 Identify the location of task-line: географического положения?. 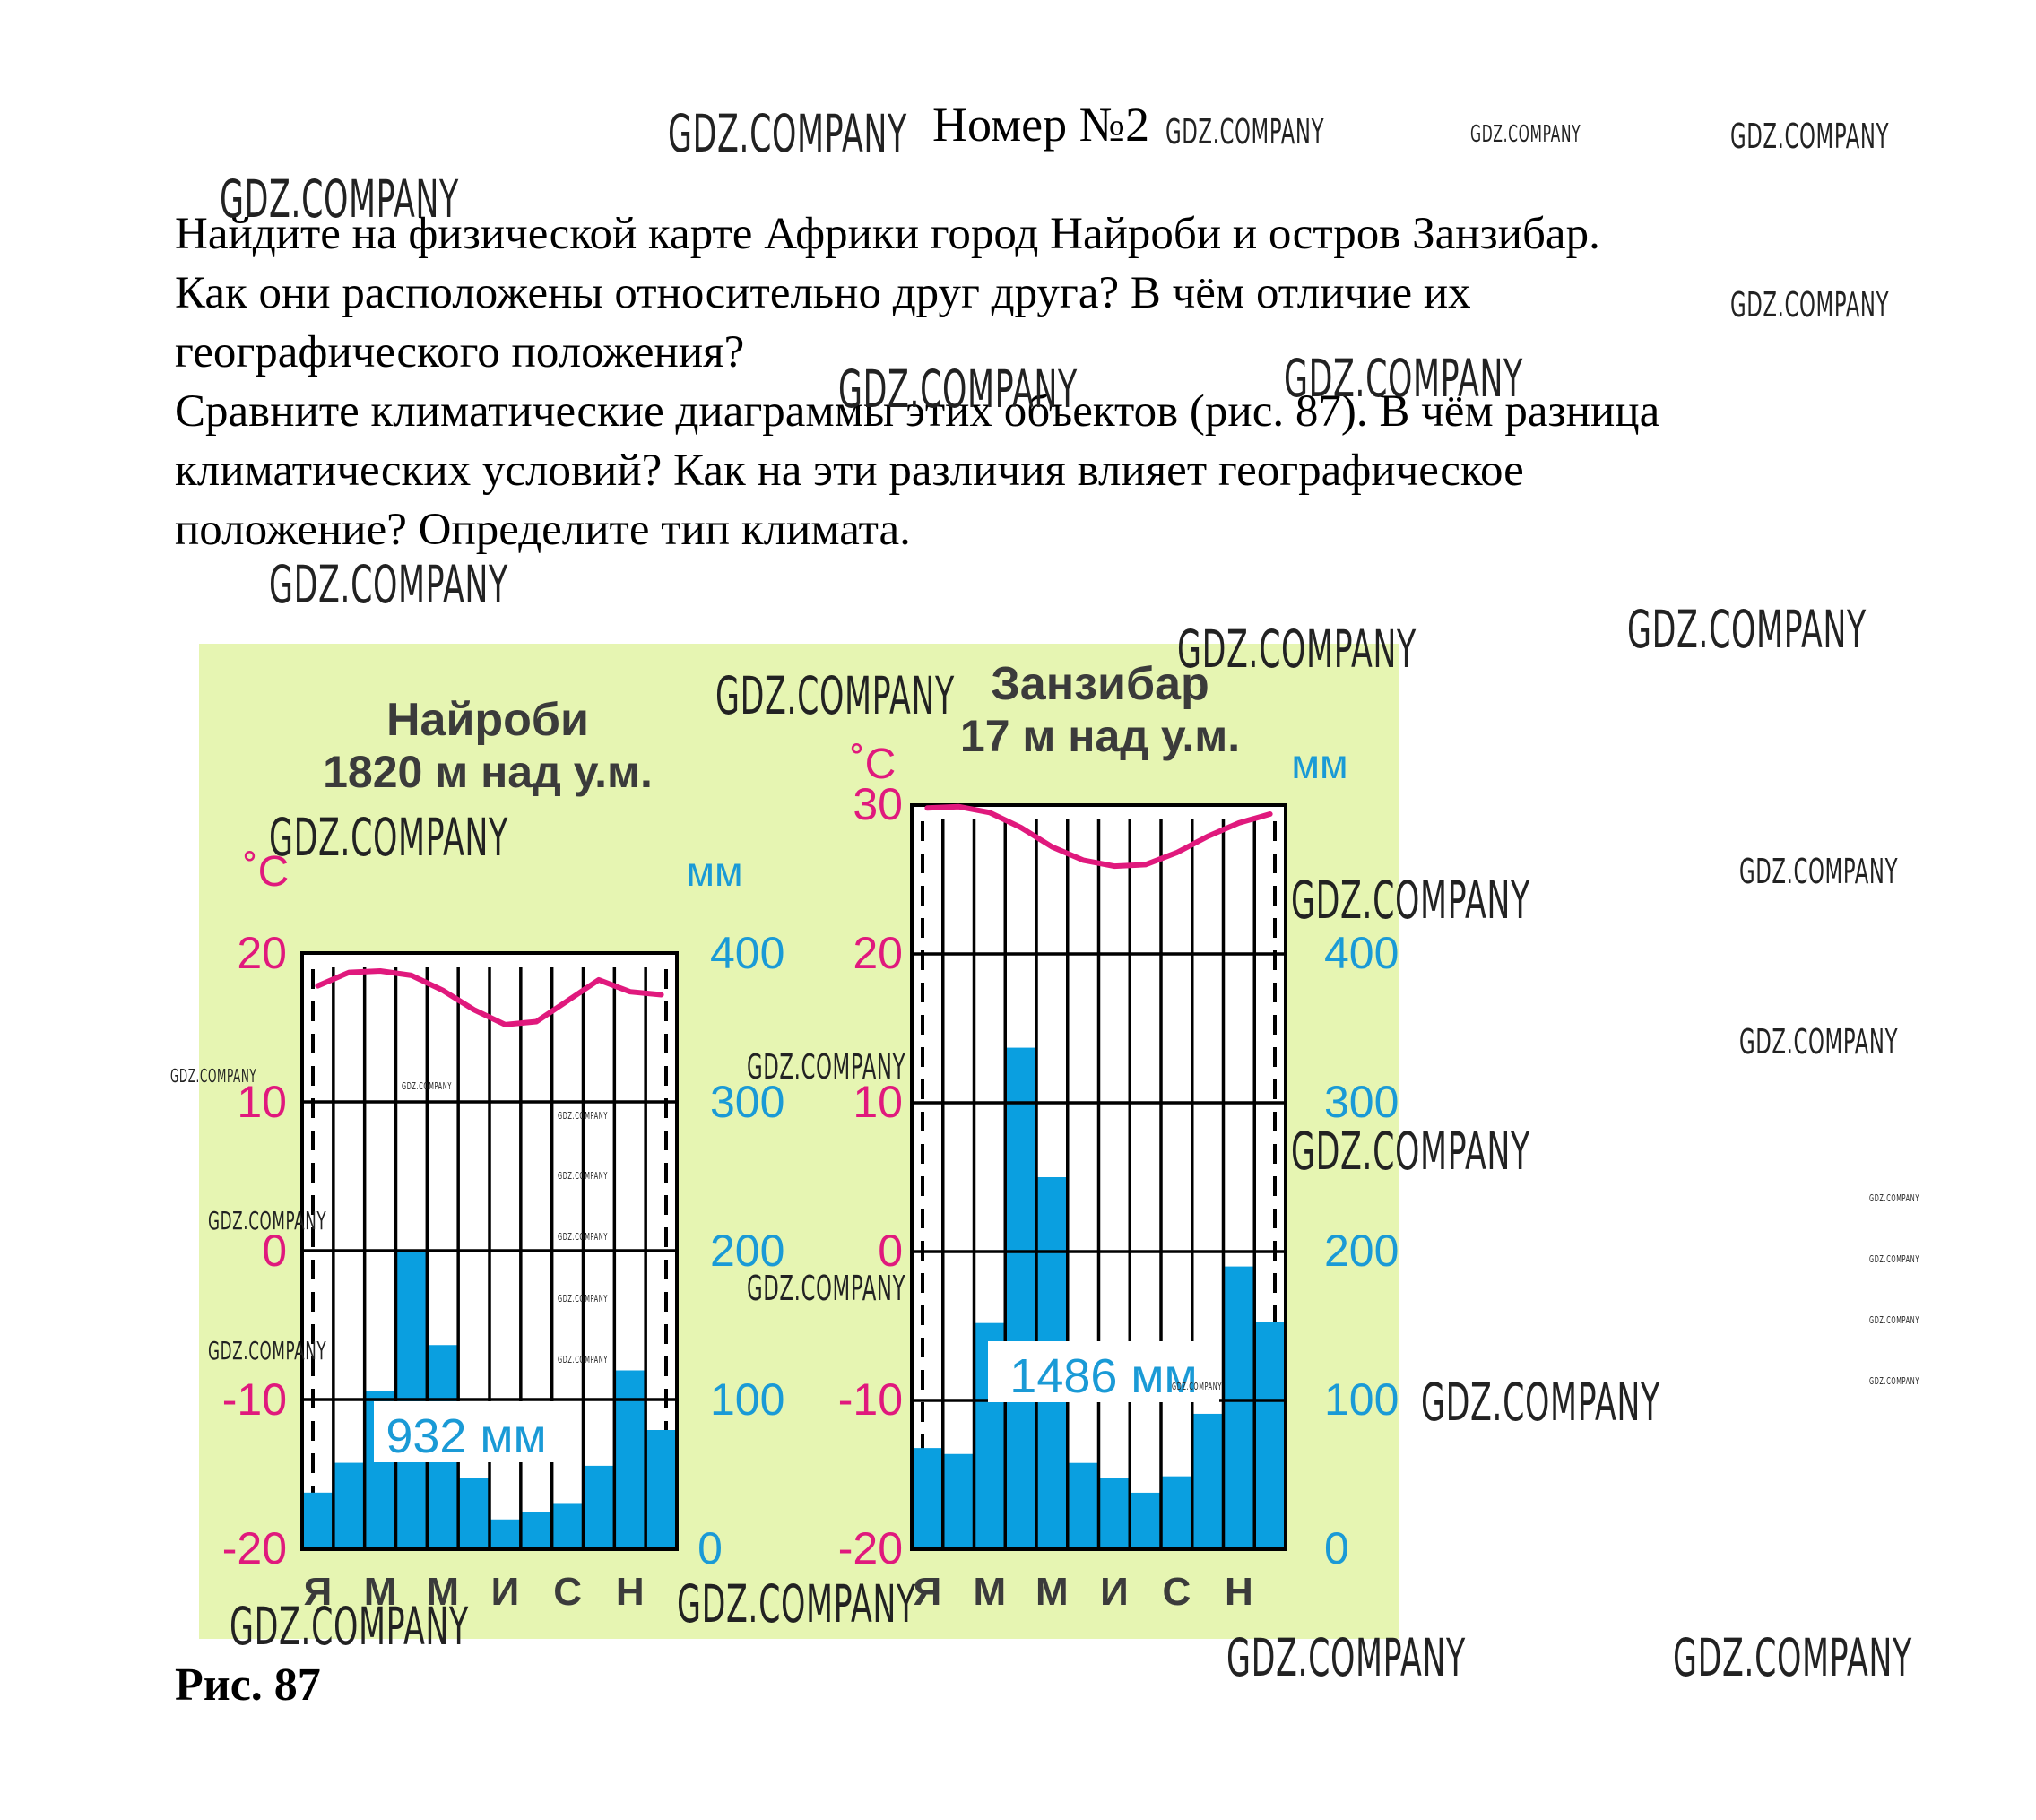
(460, 352).